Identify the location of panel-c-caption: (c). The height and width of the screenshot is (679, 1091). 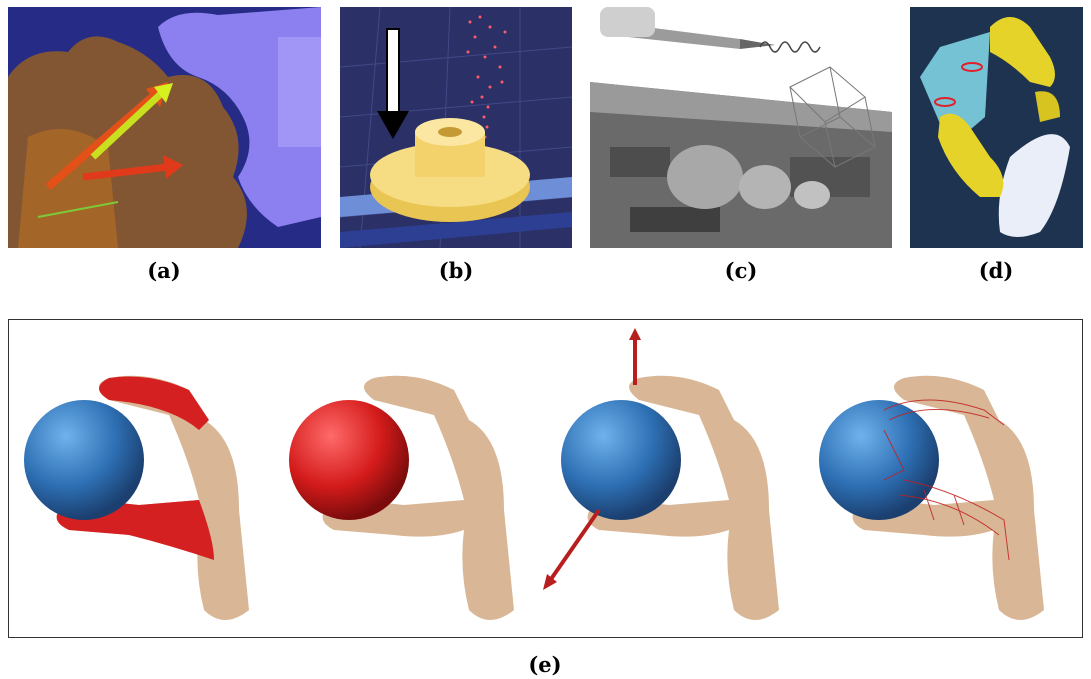
(741, 270).